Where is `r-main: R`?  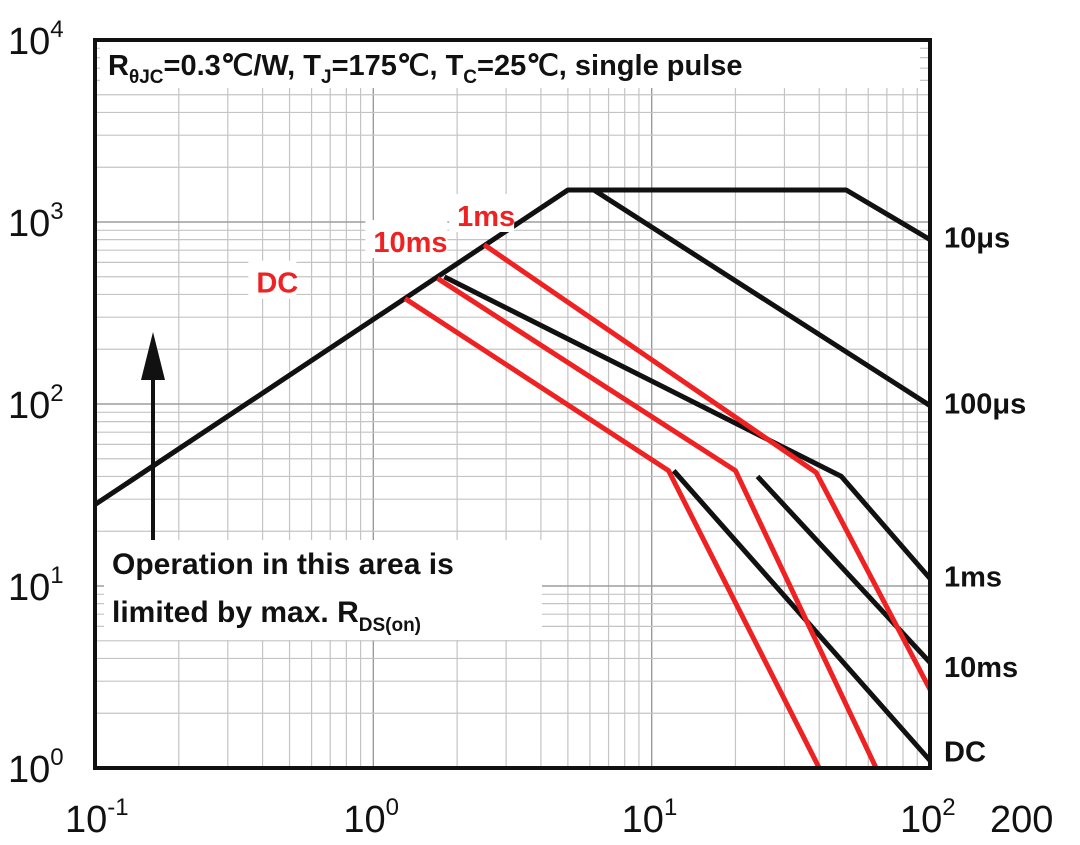
r-main: R is located at coordinates (118, 66).